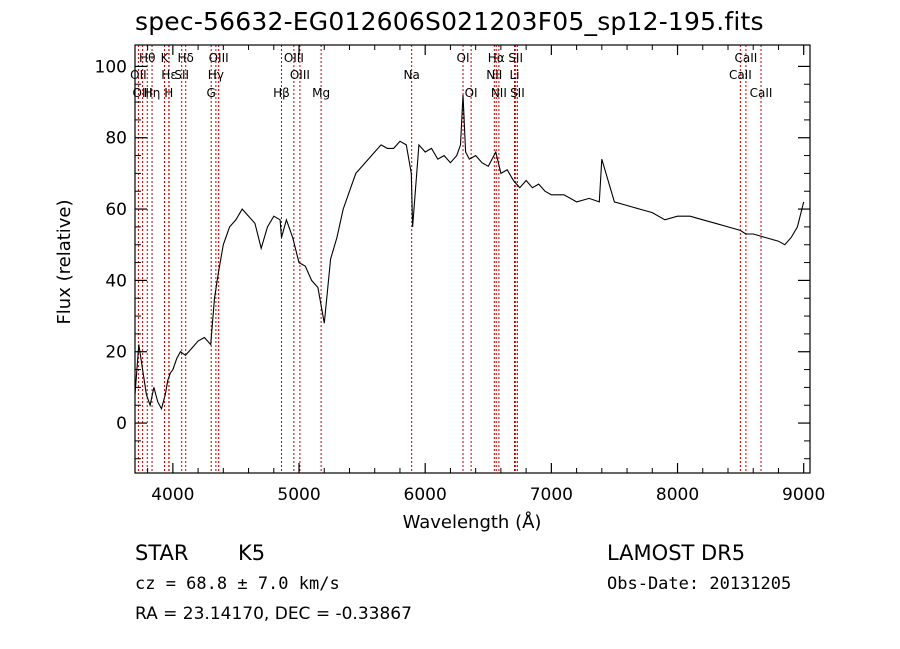 The height and width of the screenshot is (649, 900). What do you see at coordinates (152, 93) in the screenshot?
I see `line-label: Hη` at bounding box center [152, 93].